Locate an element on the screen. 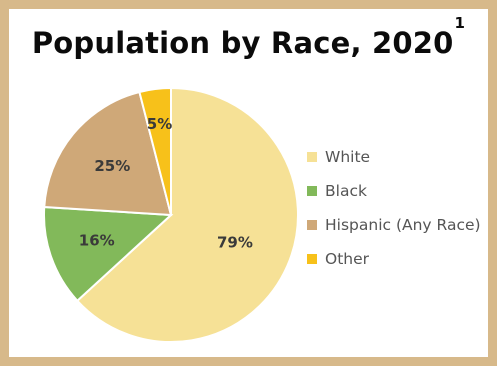 Image resolution: width=497 pixels, height=366 pixels. legend-item-other: Other is located at coordinates (394, 259).